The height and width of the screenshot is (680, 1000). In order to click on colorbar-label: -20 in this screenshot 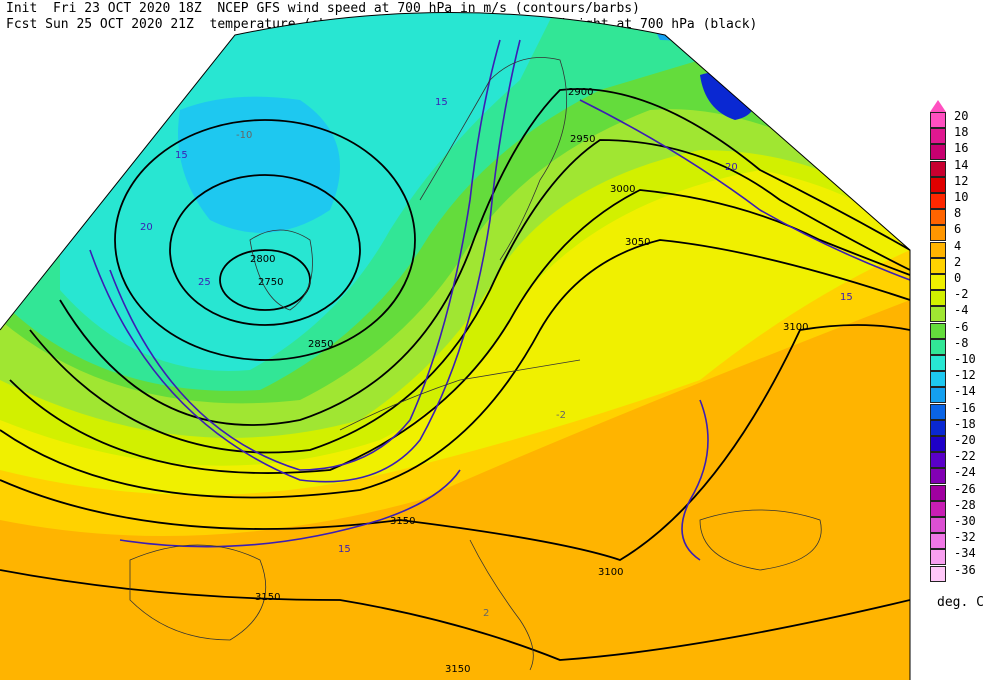, I will do `click(965, 440)`.